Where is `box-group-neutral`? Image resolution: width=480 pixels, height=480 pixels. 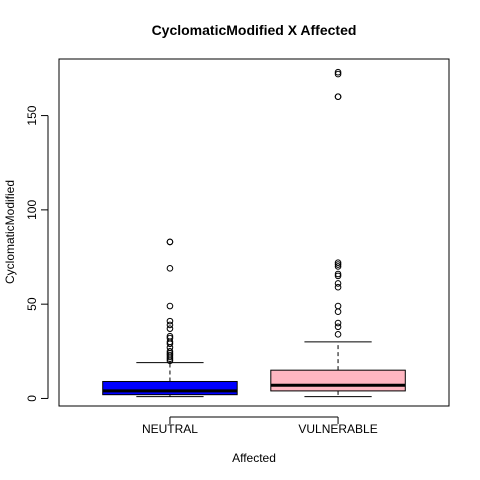 box-group-neutral is located at coordinates (170, 318).